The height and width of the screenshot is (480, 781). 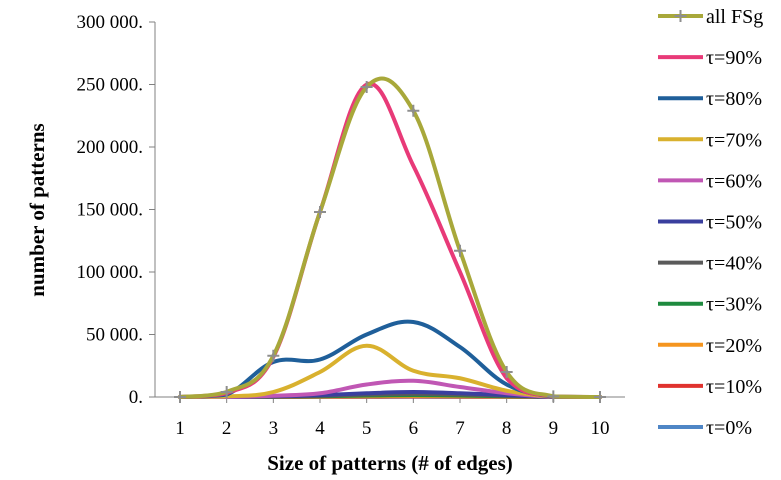 I want to click on x-tick-label: 7, so click(x=460, y=428).